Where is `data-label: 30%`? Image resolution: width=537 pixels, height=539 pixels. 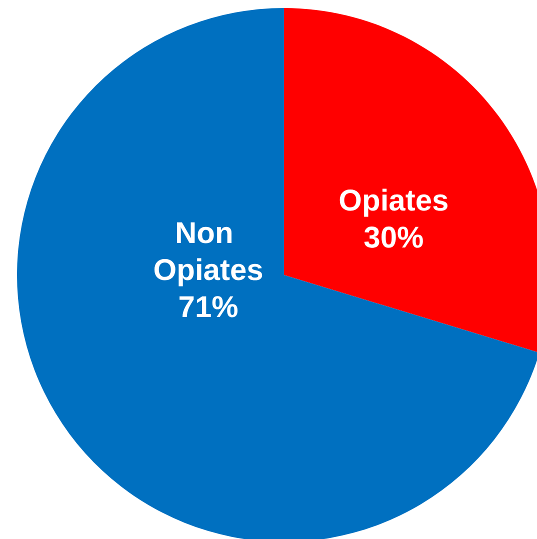 data-label: 30% is located at coordinates (394, 238).